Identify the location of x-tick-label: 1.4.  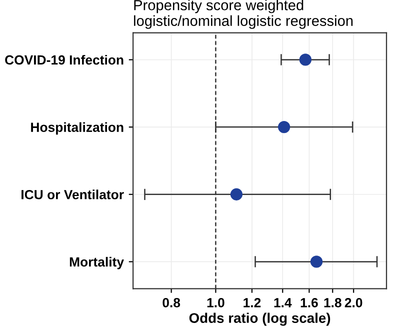
(283, 303).